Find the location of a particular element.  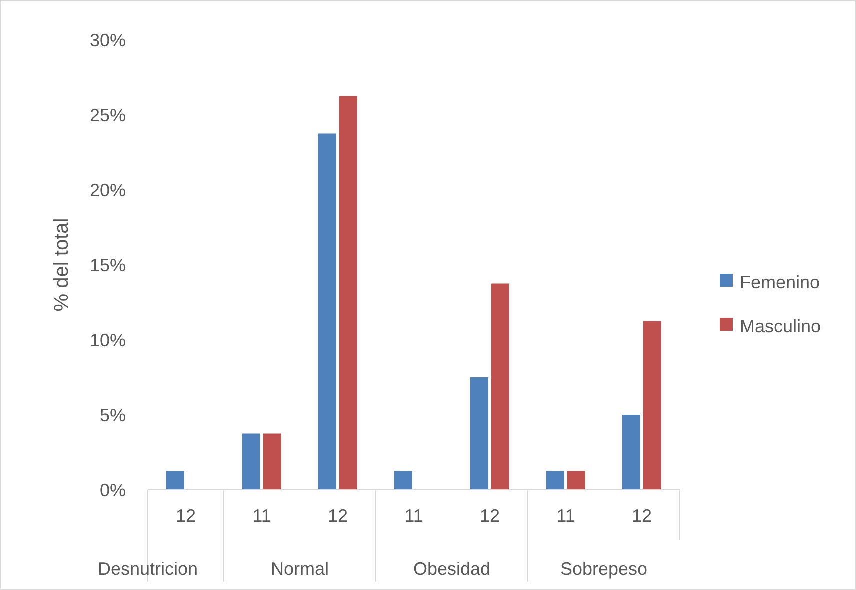

y-tick-label: 10% is located at coordinates (108, 340).